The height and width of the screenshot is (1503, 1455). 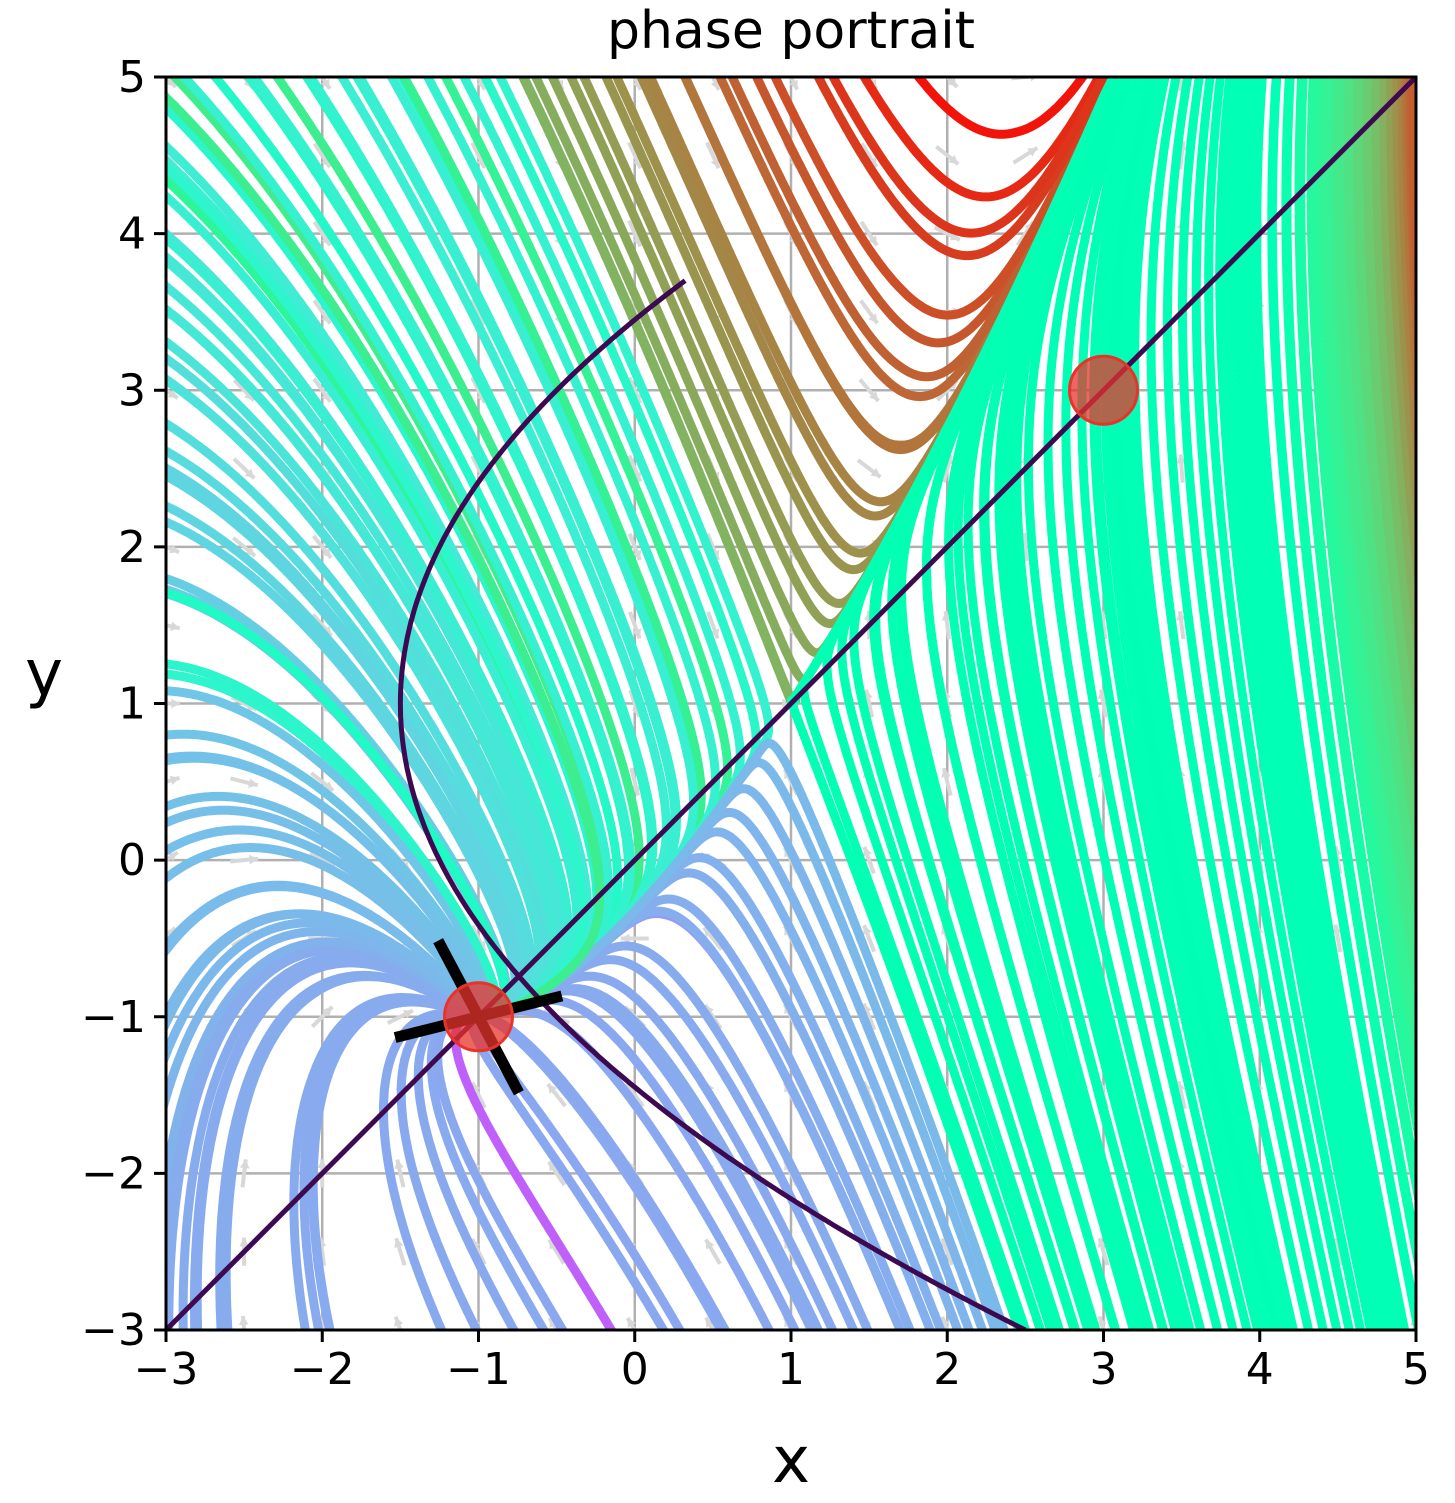 What do you see at coordinates (132, 77) in the screenshot?
I see `y-tick-label: 5` at bounding box center [132, 77].